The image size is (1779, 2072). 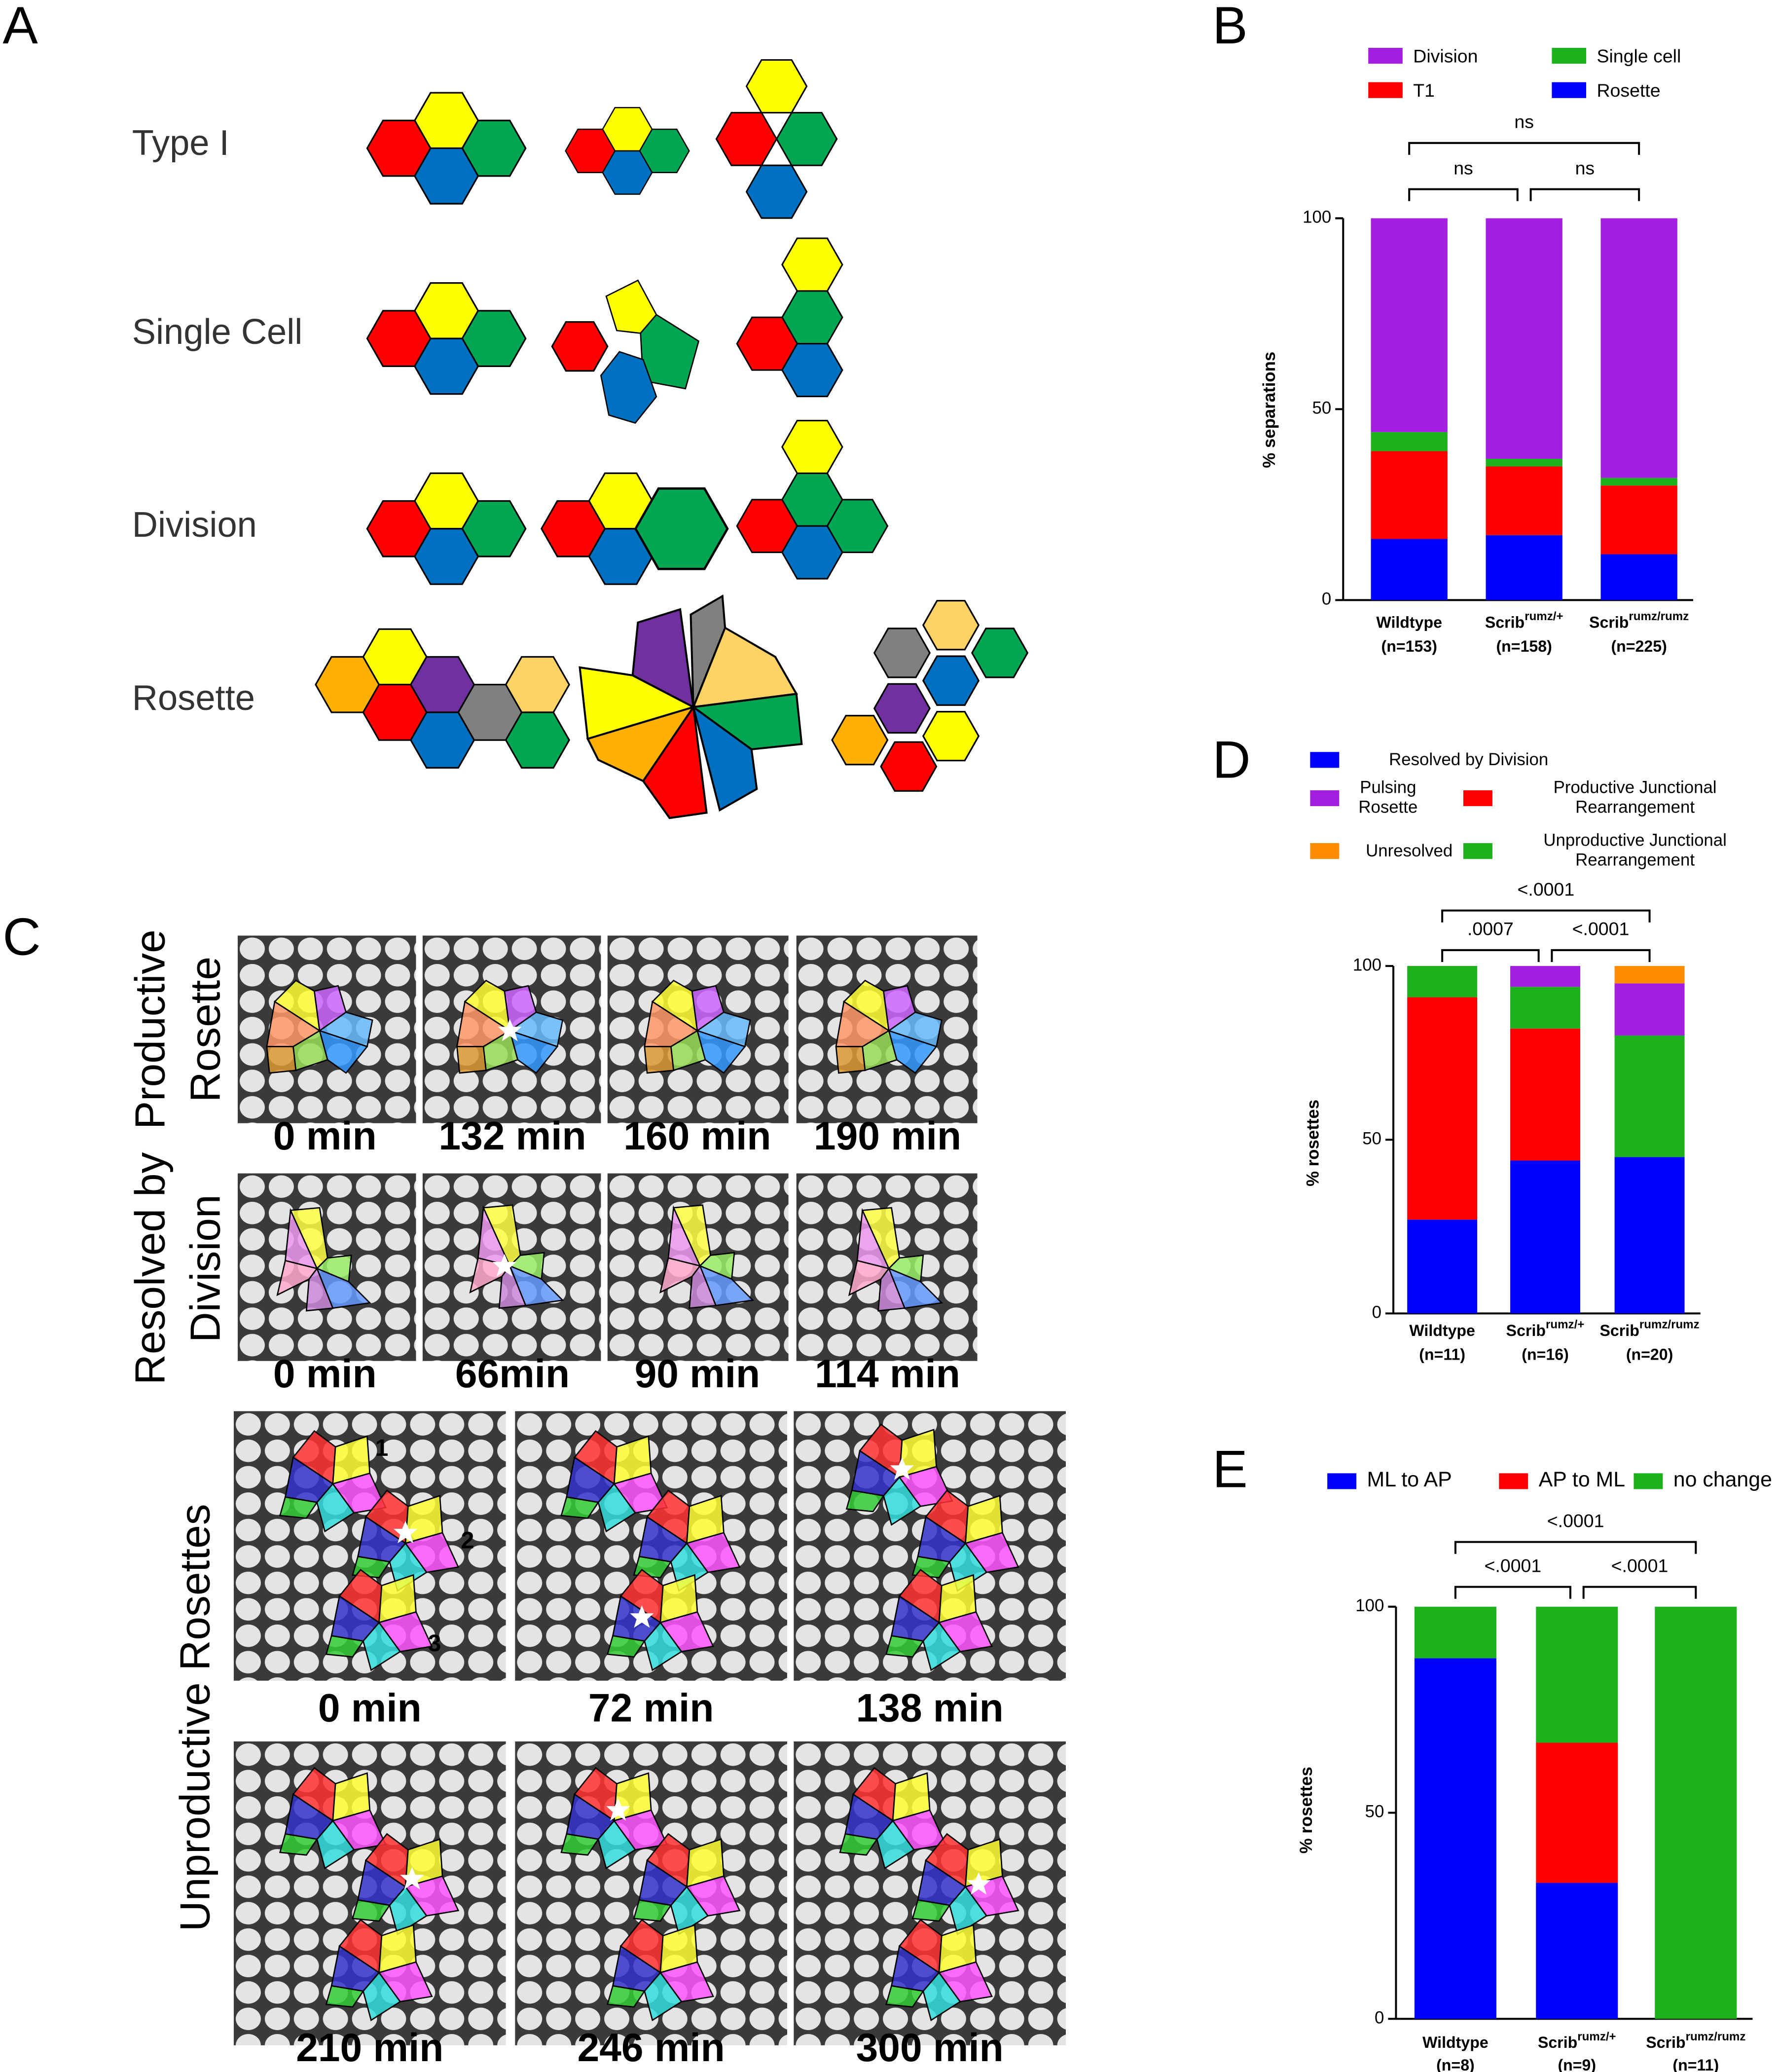 What do you see at coordinates (150, 1029) in the screenshot?
I see `row-label: Productive` at bounding box center [150, 1029].